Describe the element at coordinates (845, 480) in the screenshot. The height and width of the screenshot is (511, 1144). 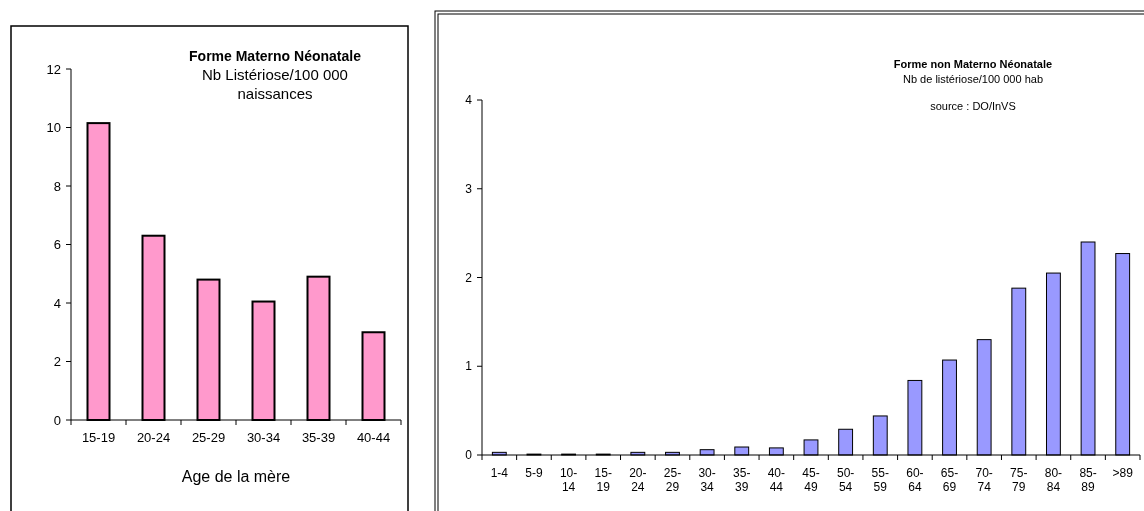
I see `x-tick-label: 50-54` at that location.